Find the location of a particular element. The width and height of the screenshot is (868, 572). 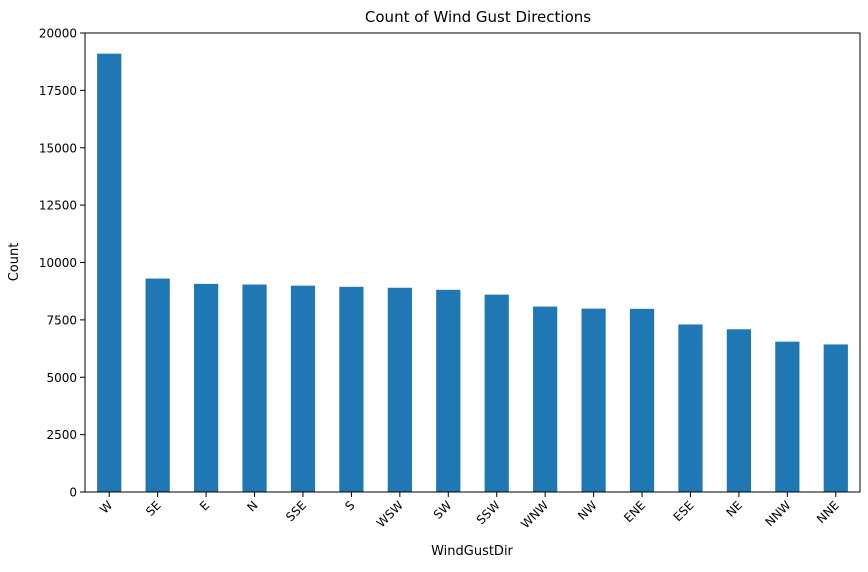

y-tick-label: 0 is located at coordinates (73, 493).